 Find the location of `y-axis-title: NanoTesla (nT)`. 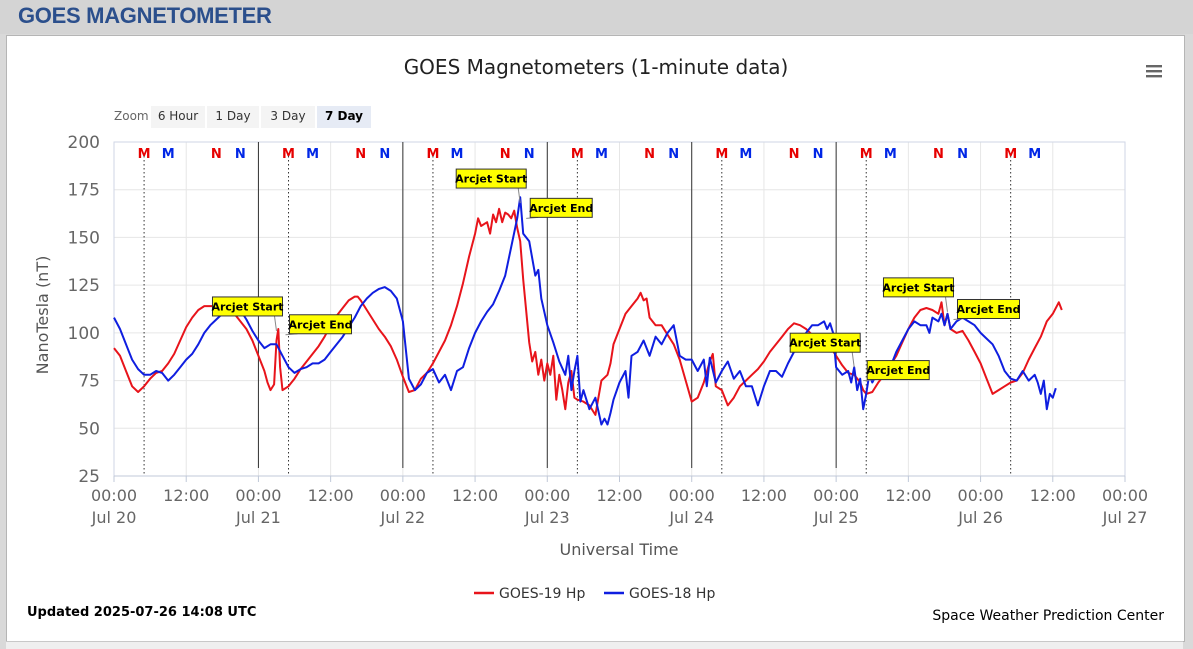

y-axis-title: NanoTesla (nT) is located at coordinates (42, 315).